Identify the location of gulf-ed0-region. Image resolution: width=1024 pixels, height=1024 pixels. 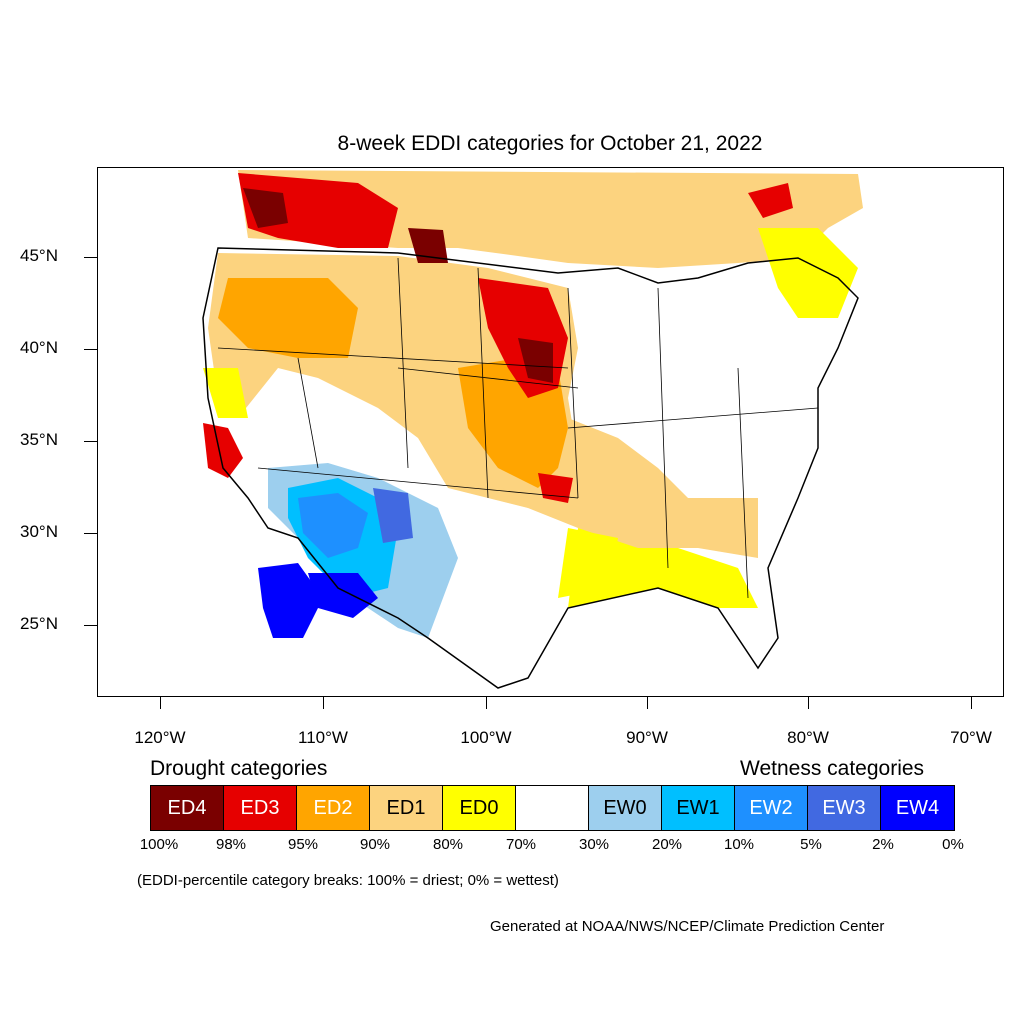
(588, 563).